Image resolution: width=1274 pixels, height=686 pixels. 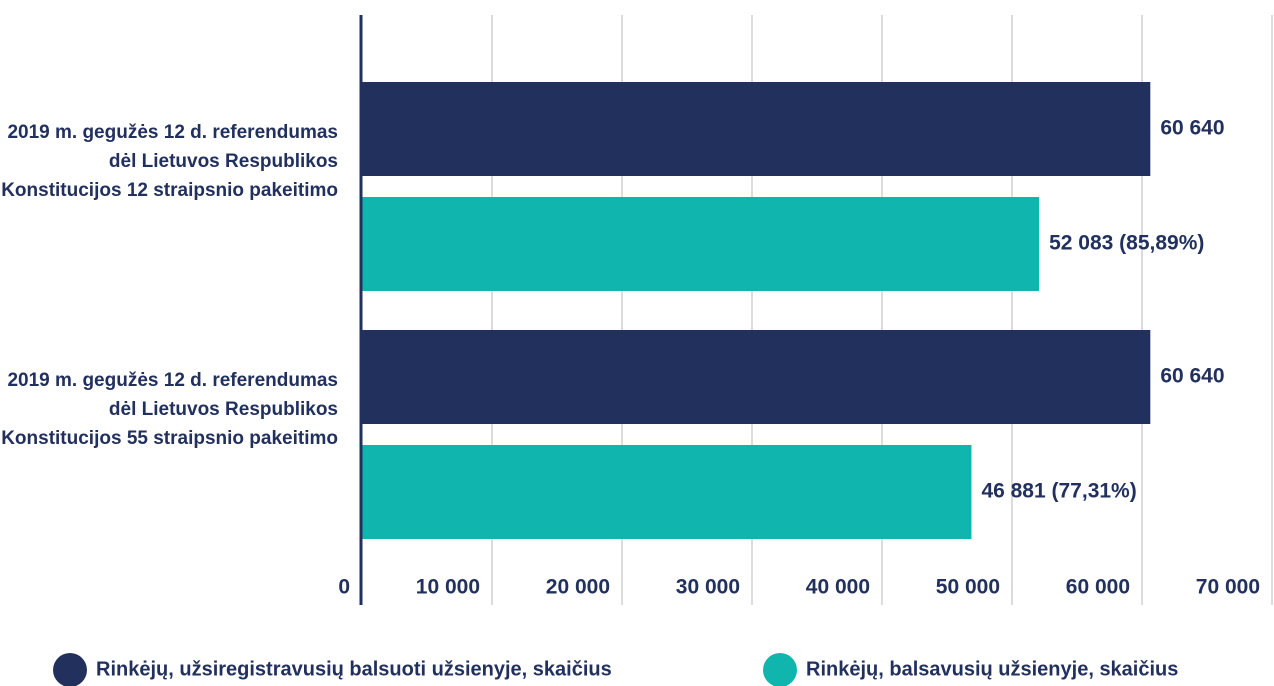 I want to click on x-tick-label: 30 000, so click(x=708, y=587).